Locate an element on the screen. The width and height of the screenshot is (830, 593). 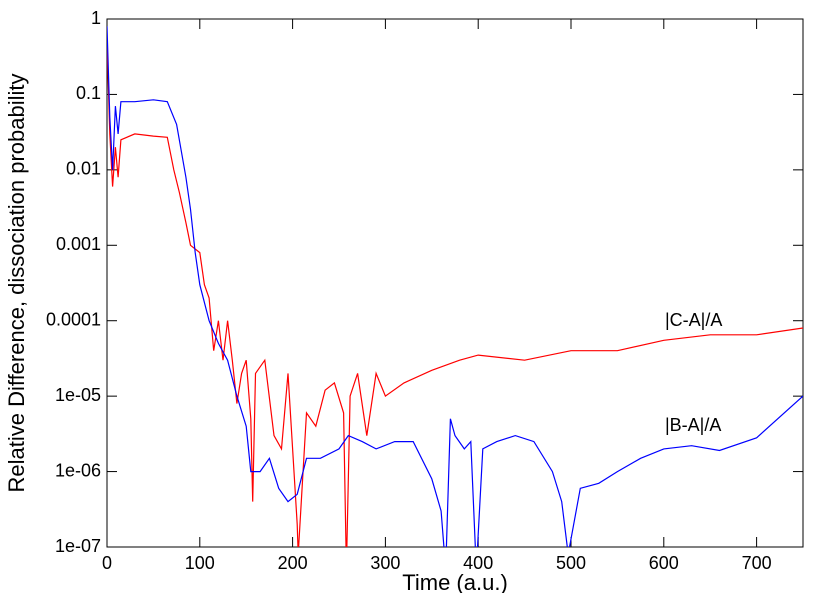
x-tick-label: 600 is located at coordinates (664, 563).